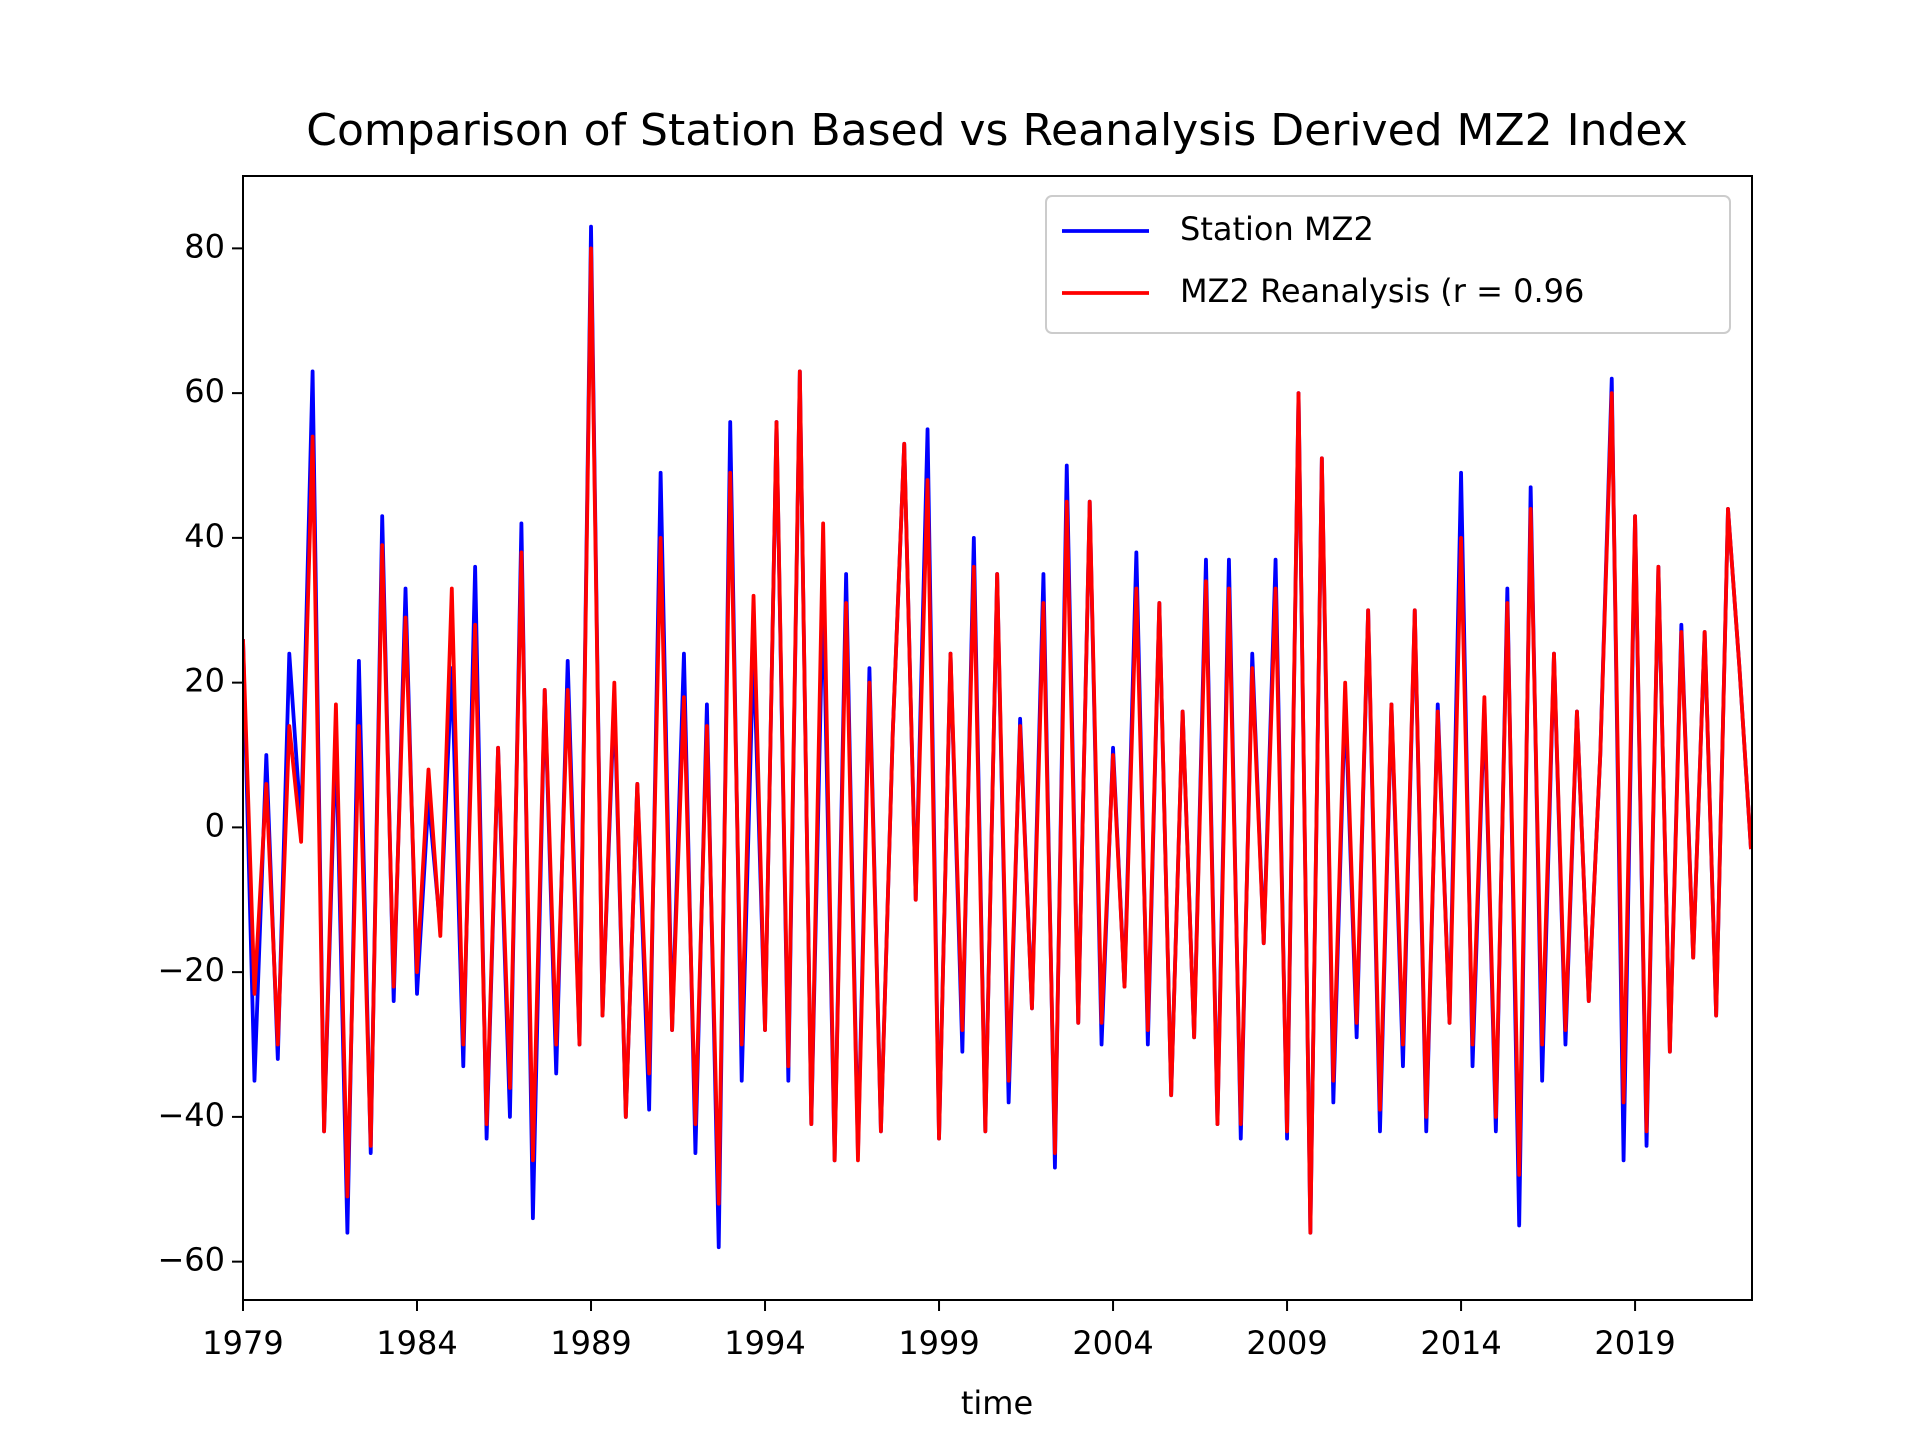 This screenshot has width=1920, height=1440. What do you see at coordinates (191, 970) in the screenshot?
I see `y-tick-label: −20` at bounding box center [191, 970].